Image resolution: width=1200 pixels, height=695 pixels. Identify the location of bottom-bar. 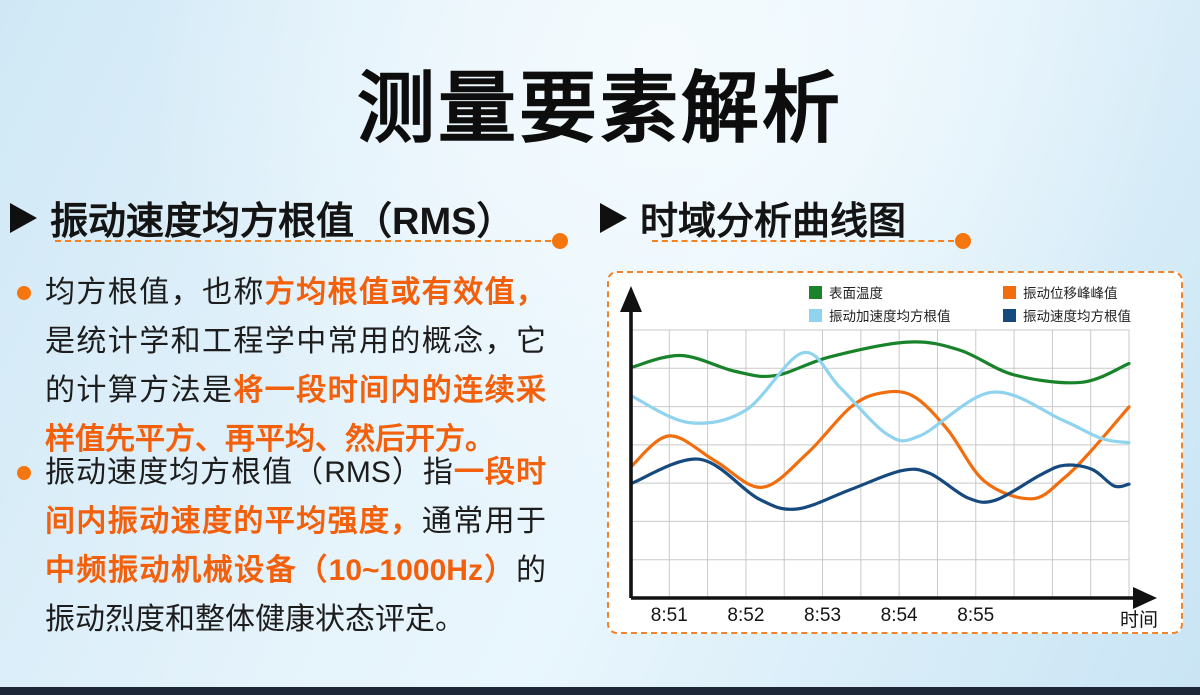
(600, 691).